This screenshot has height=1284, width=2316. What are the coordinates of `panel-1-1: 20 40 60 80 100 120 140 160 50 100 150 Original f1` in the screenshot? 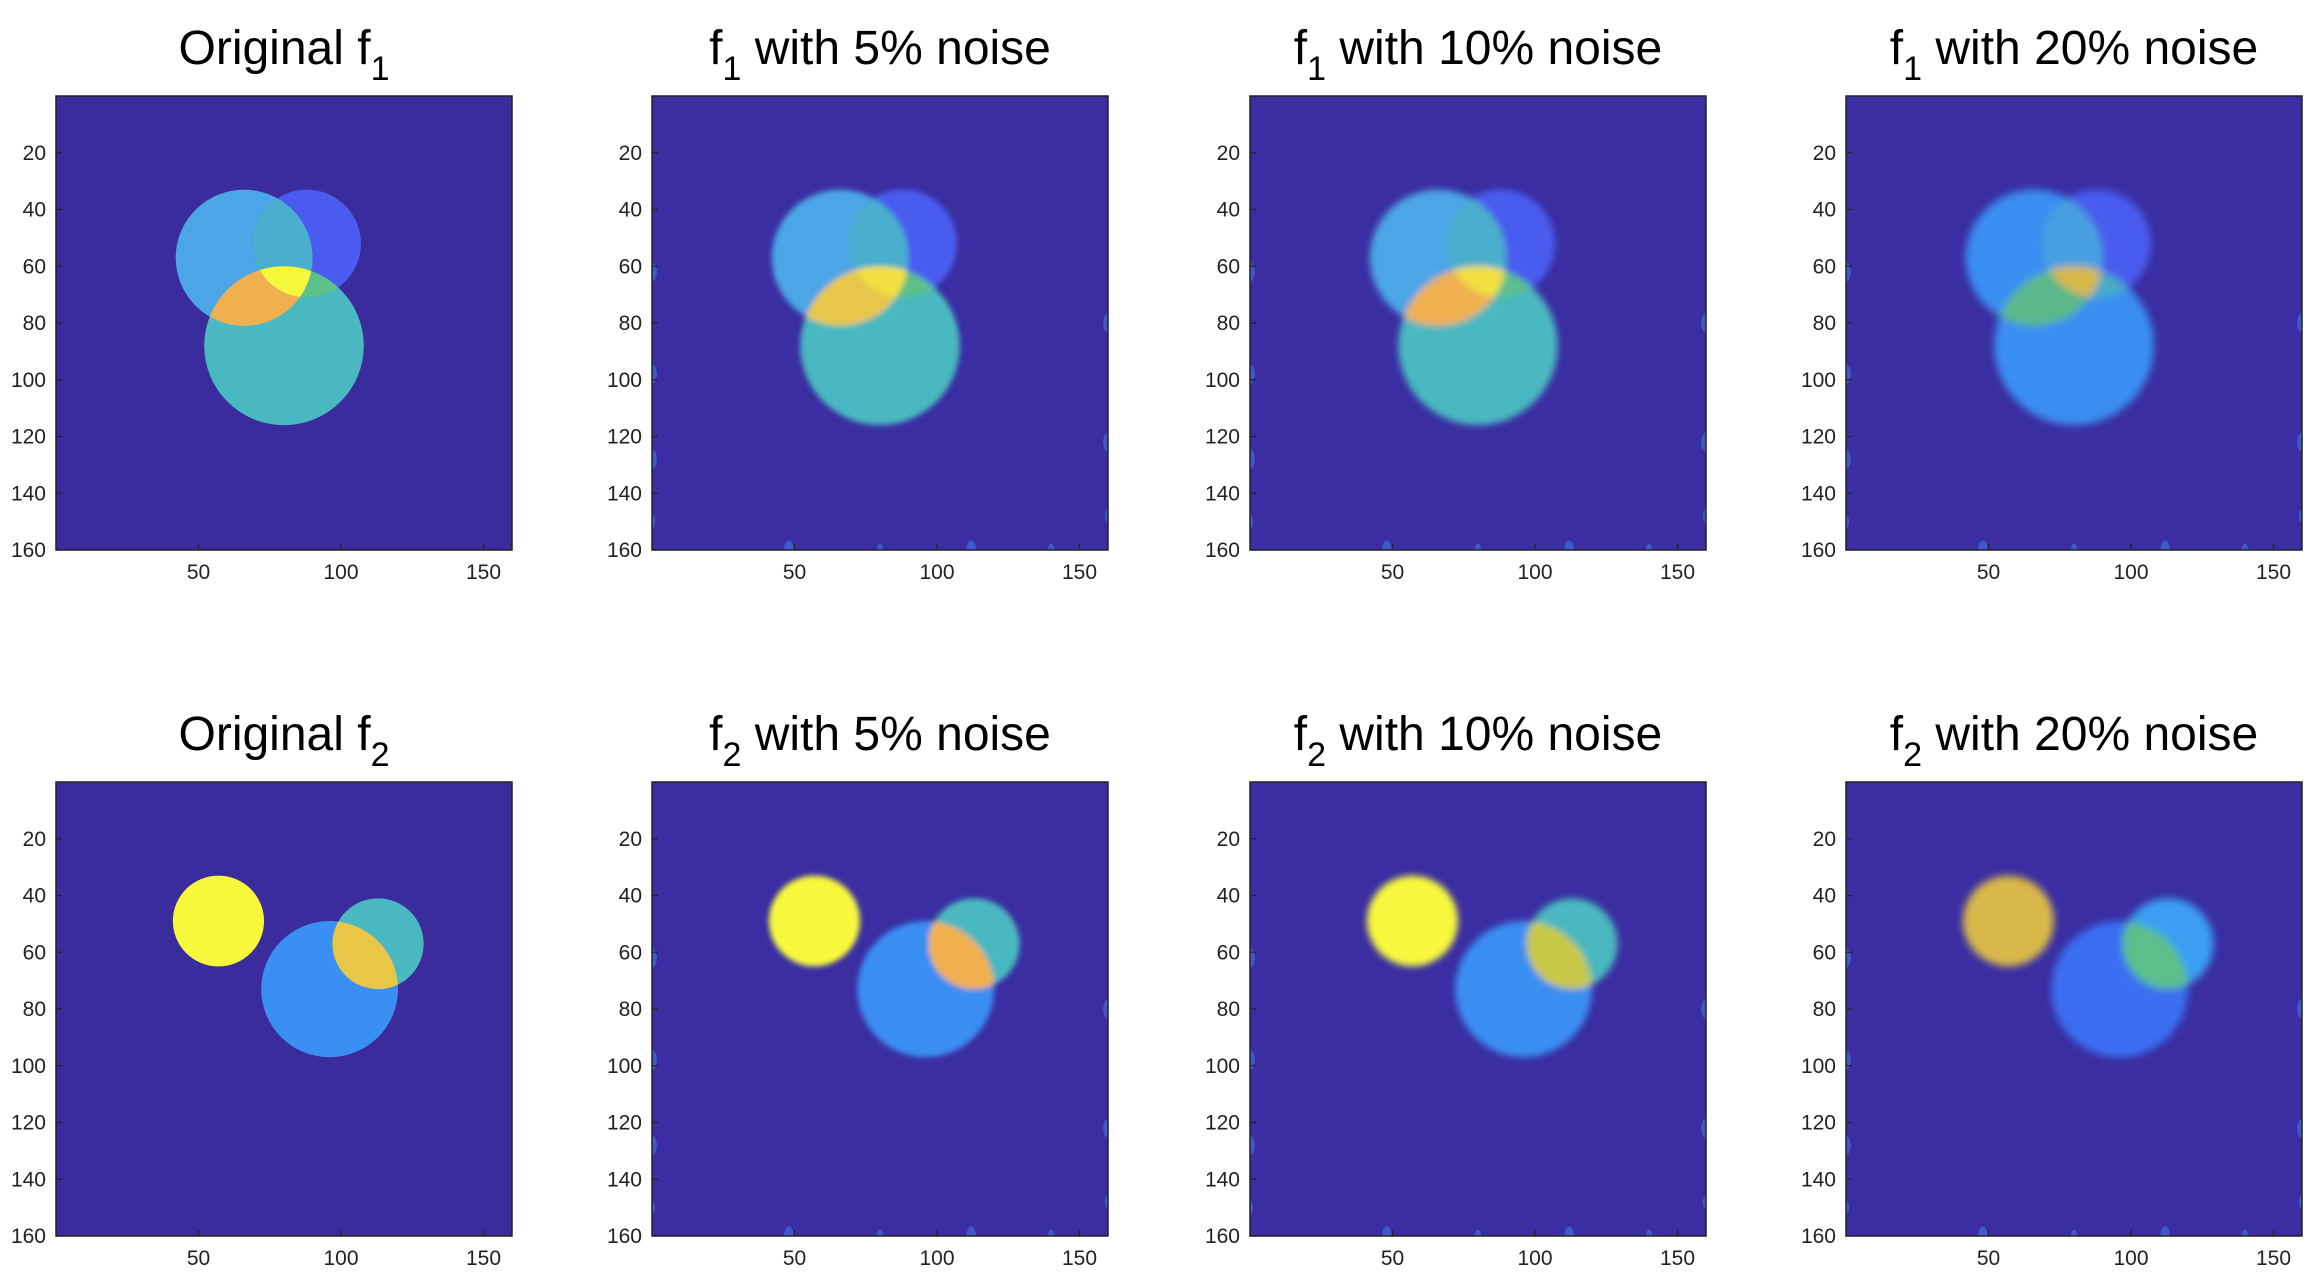 It's located at (262, 303).